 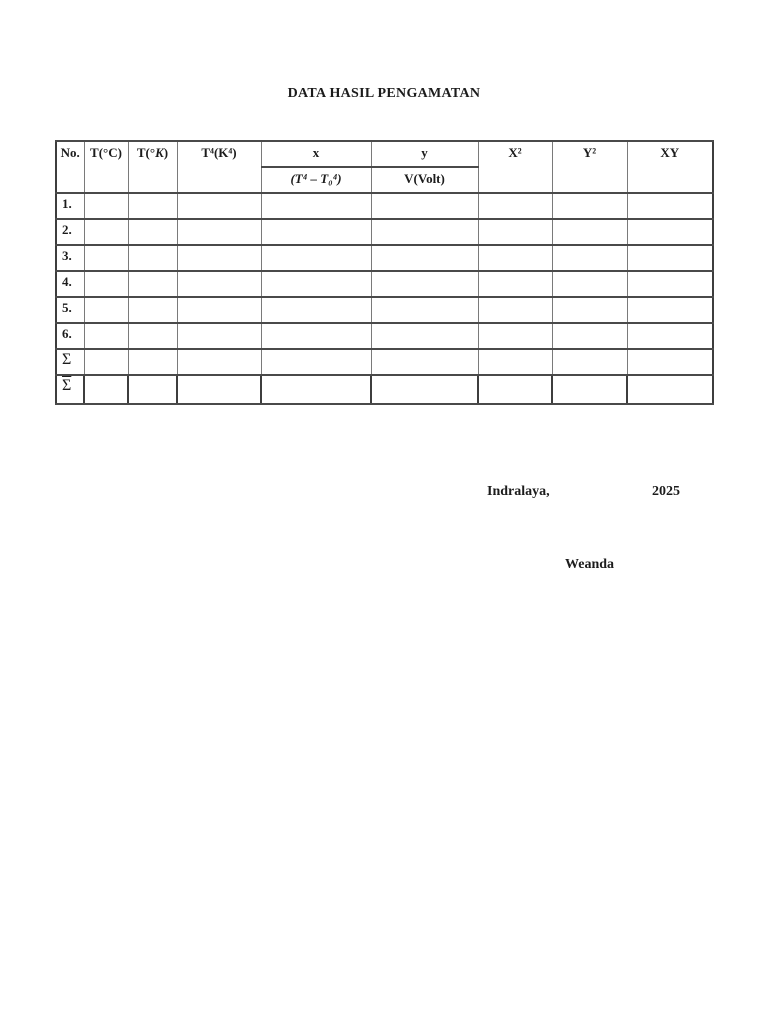 I want to click on column-header-x: x, so click(x=316, y=154).